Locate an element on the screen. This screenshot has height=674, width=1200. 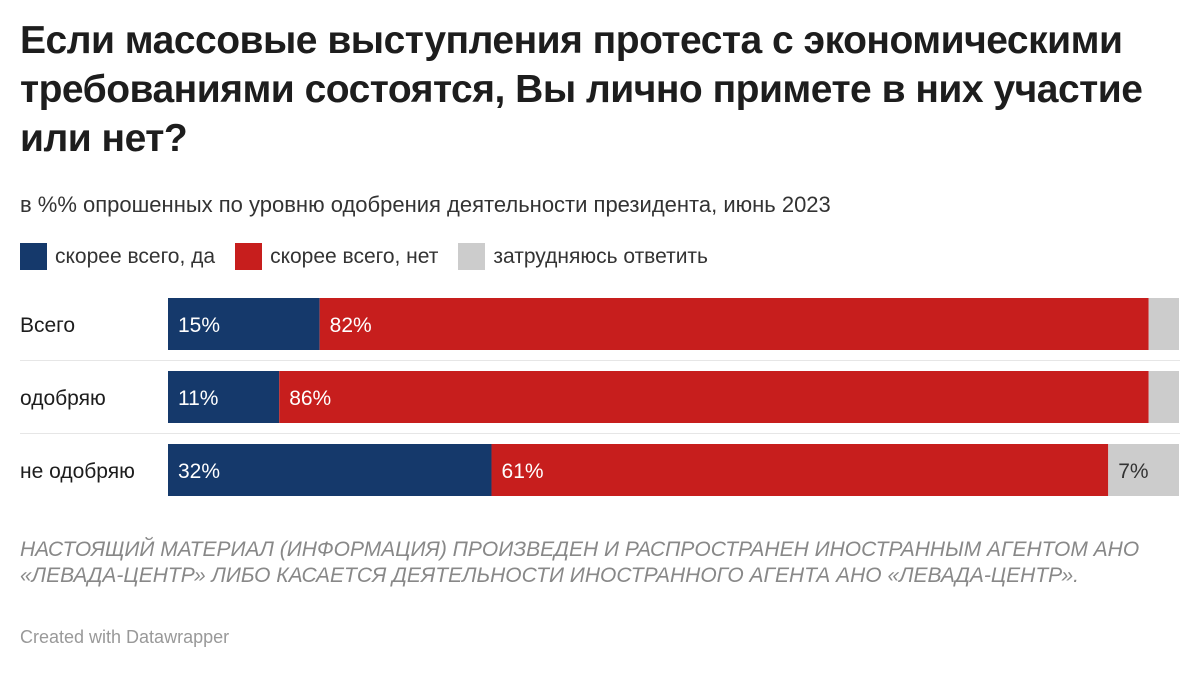
legend-swatch-no is located at coordinates (249, 256).